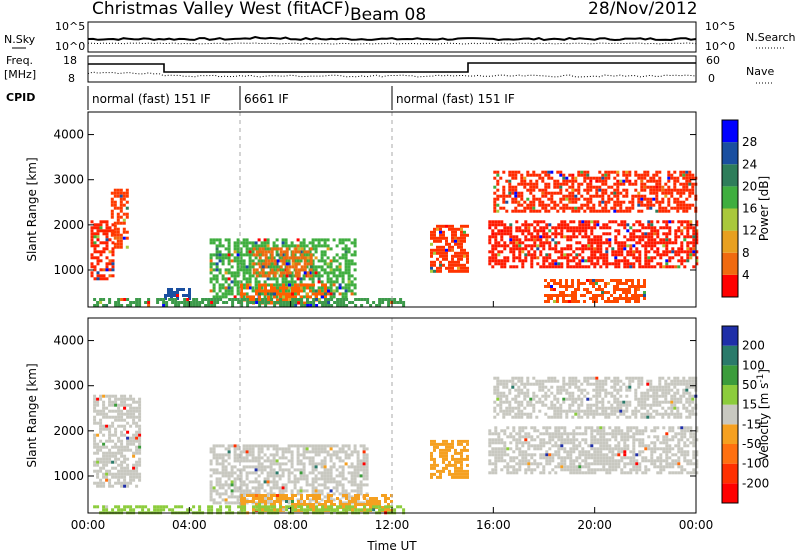 Image resolution: width=800 pixels, height=554 pixels. I want to click on colorbar-tick-label: 4, so click(746, 275).